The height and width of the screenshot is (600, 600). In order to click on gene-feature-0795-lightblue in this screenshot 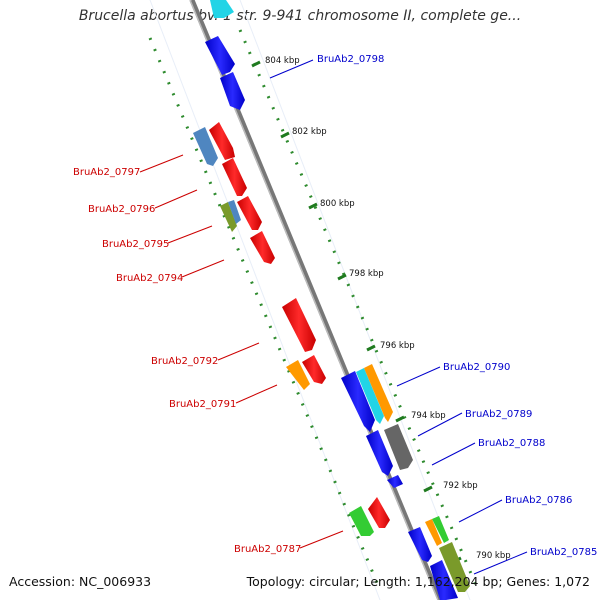, I will do `click(234, 212)`.